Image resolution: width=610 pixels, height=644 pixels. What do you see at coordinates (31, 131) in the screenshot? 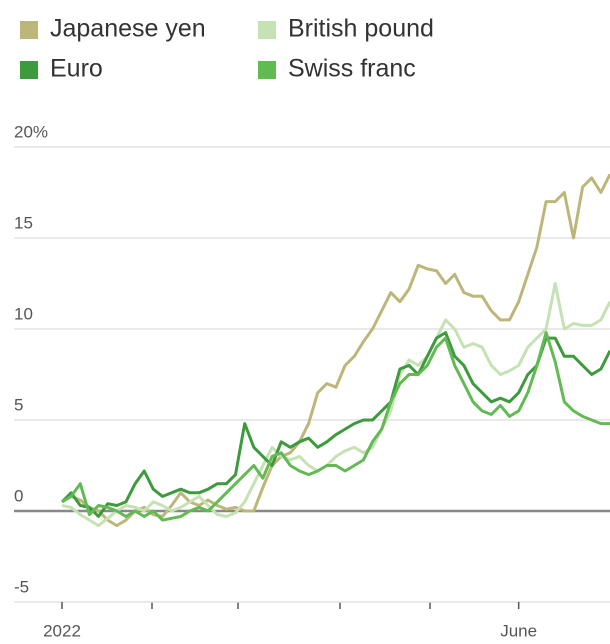
I see `y-tick-label: 20%` at bounding box center [31, 131].